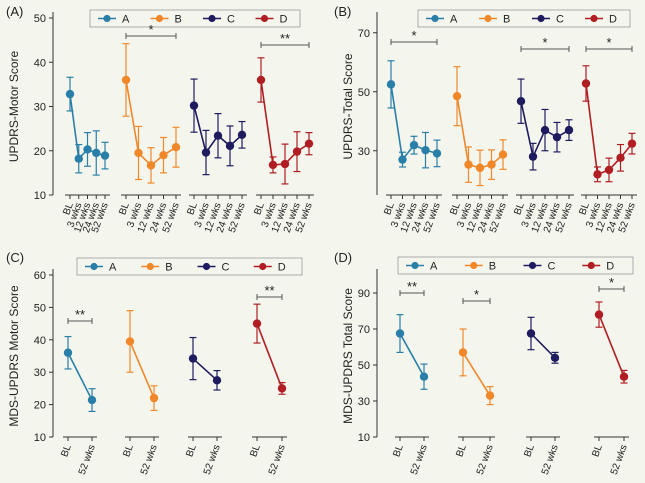 This screenshot has width=645, height=483. Describe the element at coordinates (476, 374) in the screenshot. I see `series-line-B` at that location.